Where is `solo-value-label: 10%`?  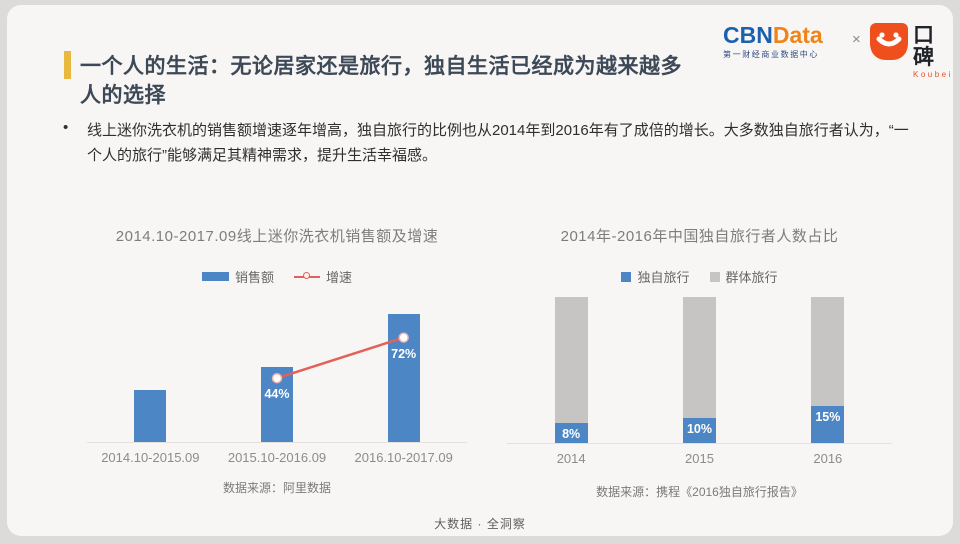 solo-value-label: 10% is located at coordinates (699, 429).